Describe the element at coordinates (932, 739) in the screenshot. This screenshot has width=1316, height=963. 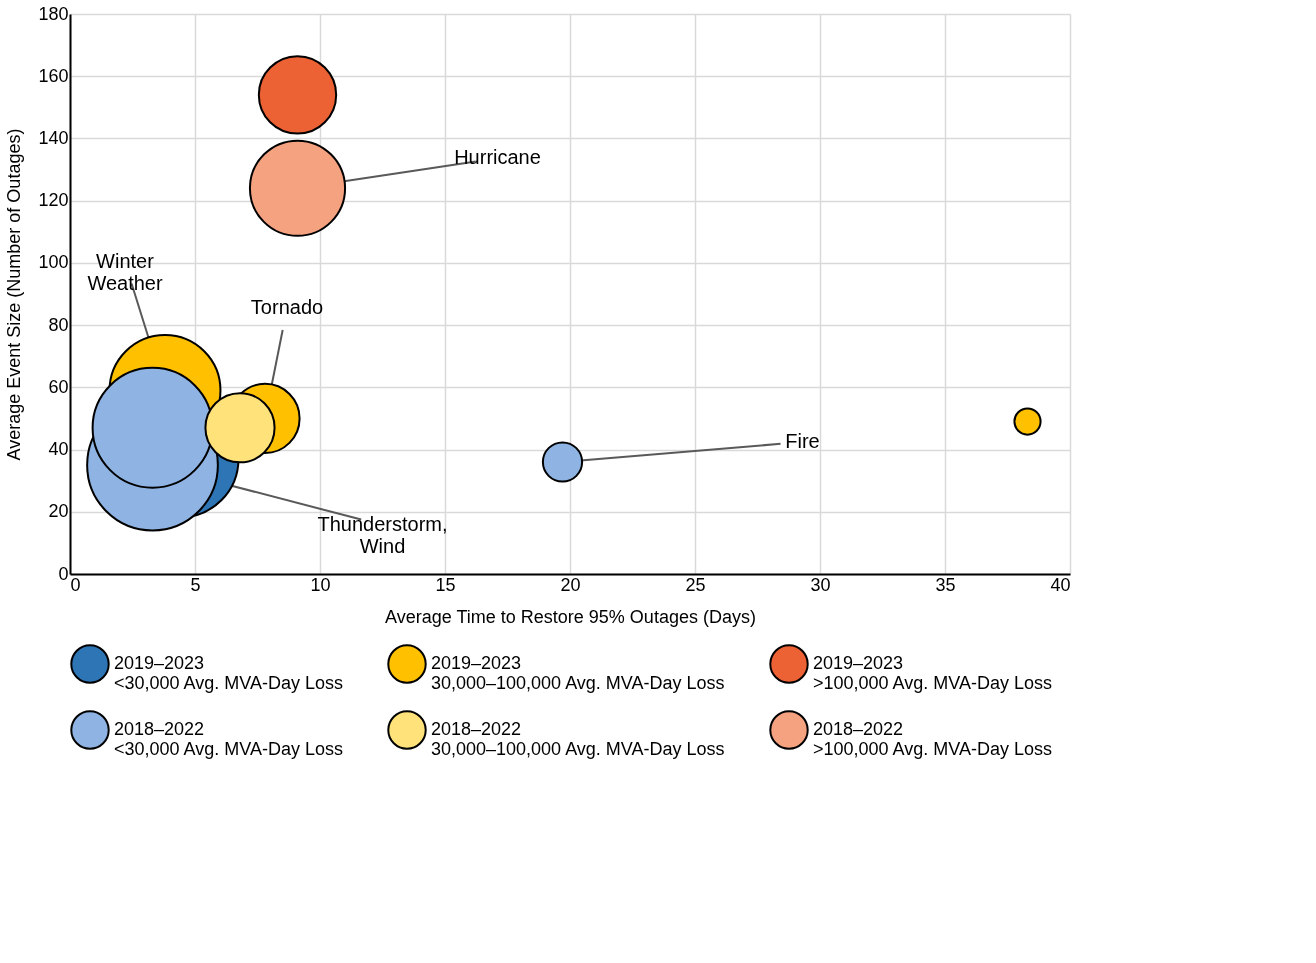
I see `legend-label: 2018–2022 >100,000 Avg. MVA-Day Loss` at that location.